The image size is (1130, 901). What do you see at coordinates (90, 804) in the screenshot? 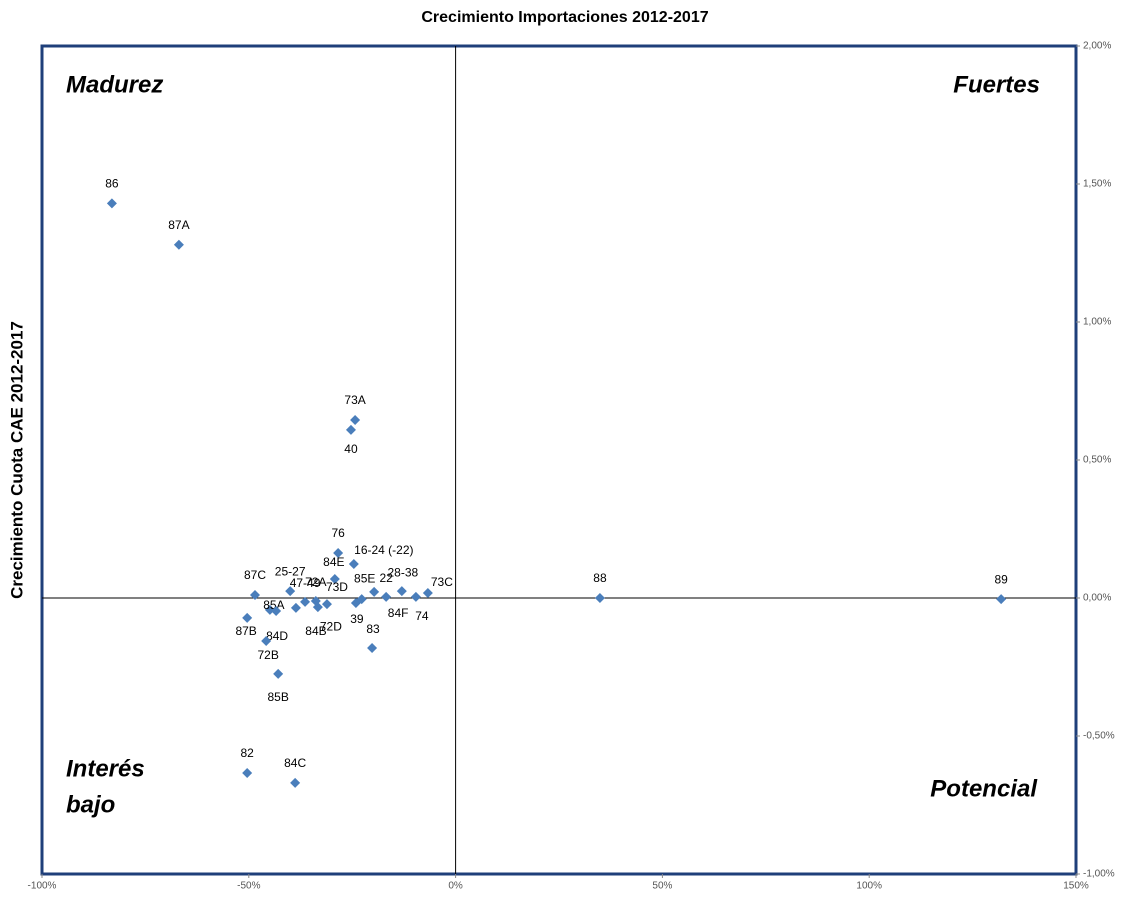
I see `quadrant-label: bajo` at bounding box center [90, 804].